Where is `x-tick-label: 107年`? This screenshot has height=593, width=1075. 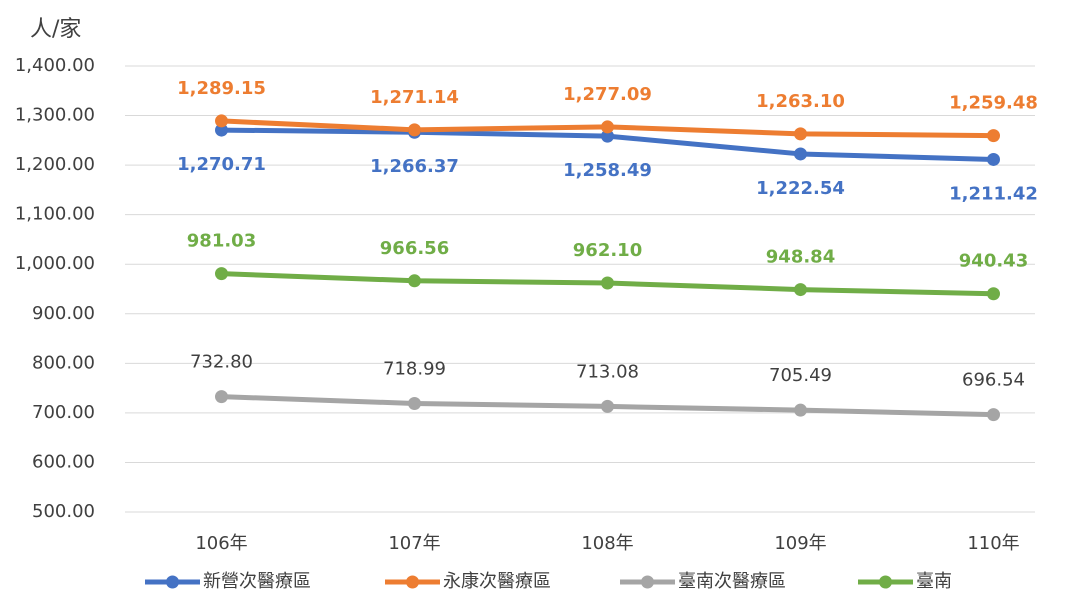 x-tick-label: 107年 is located at coordinates (414, 543).